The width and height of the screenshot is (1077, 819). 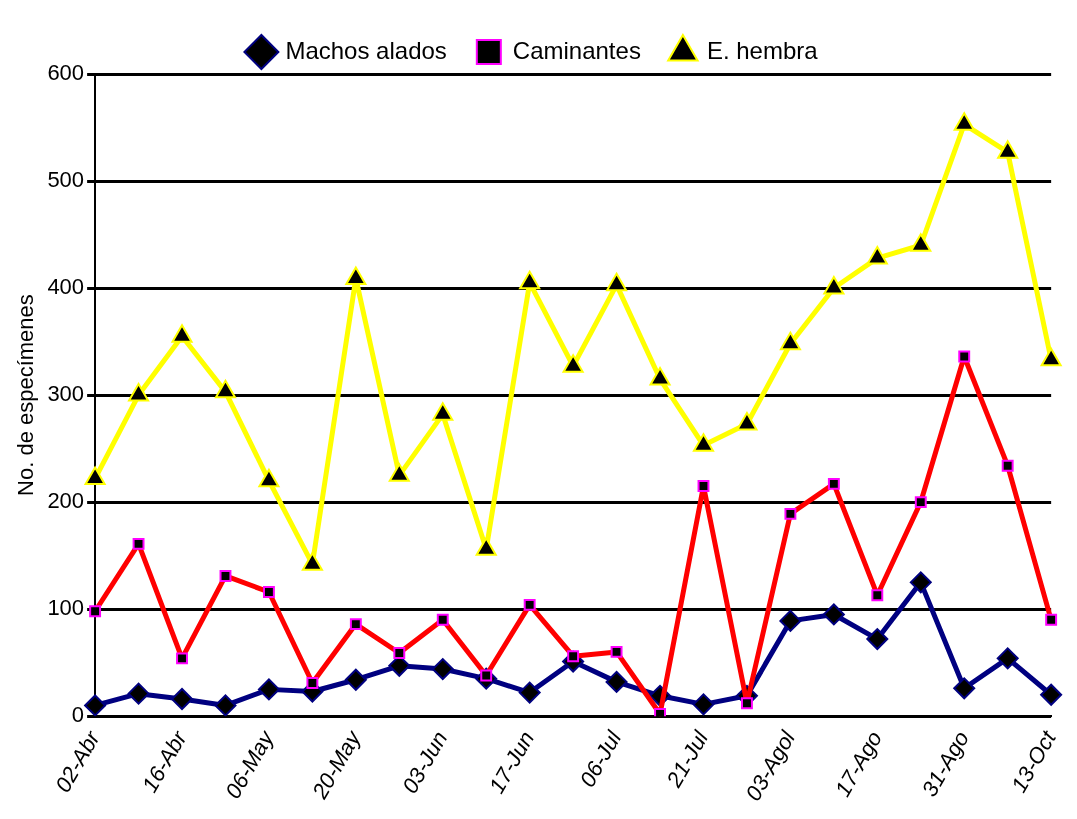 I want to click on y-axis-title: No. de especímenes, so click(x=26, y=395).